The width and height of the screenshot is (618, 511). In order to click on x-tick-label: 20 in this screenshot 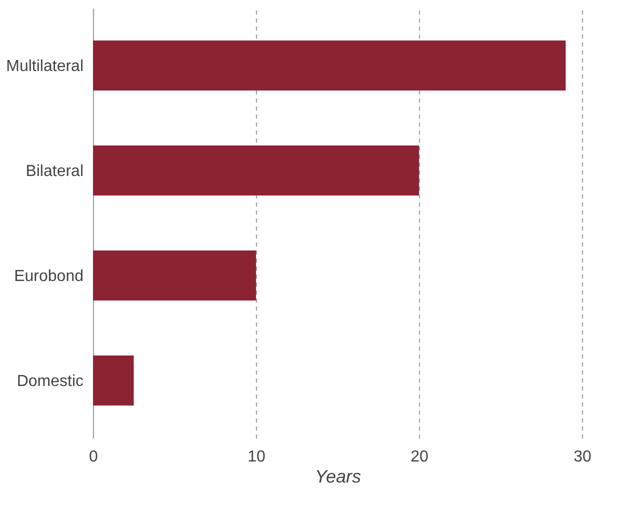, I will do `click(419, 457)`.